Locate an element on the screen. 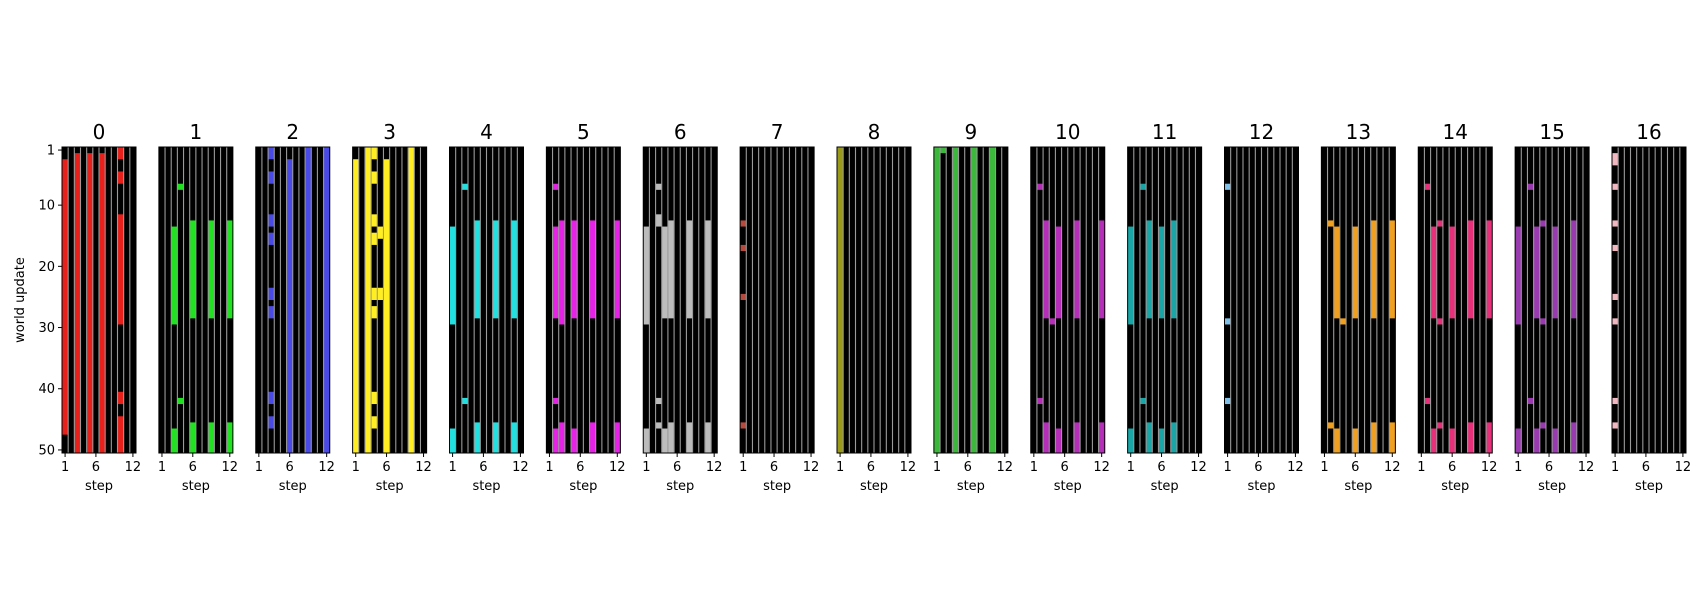 The height and width of the screenshot is (600, 1700). y-tick-label: 1 is located at coordinates (51, 151).